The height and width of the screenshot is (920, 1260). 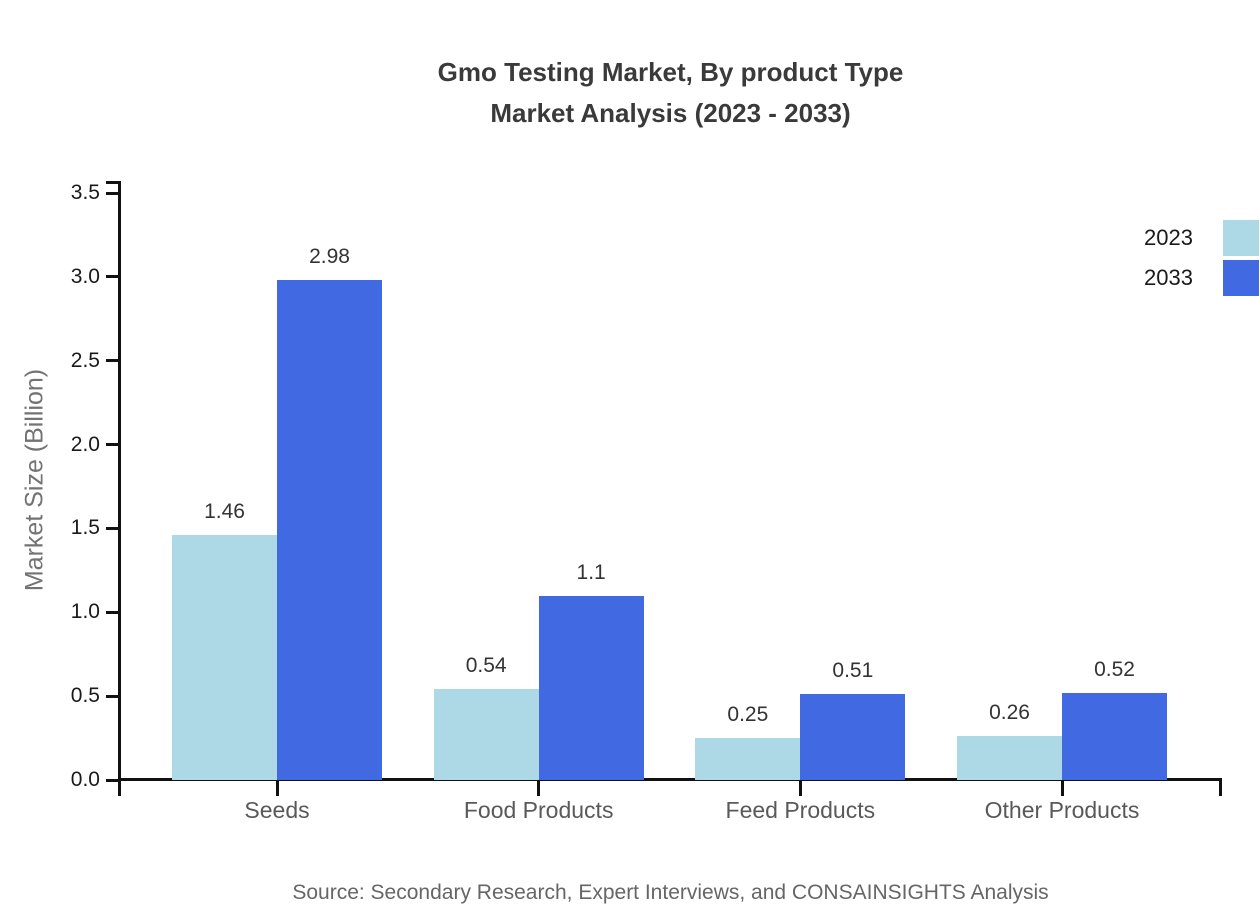 What do you see at coordinates (85, 612) in the screenshot?
I see `y-tick-label: 1.0` at bounding box center [85, 612].